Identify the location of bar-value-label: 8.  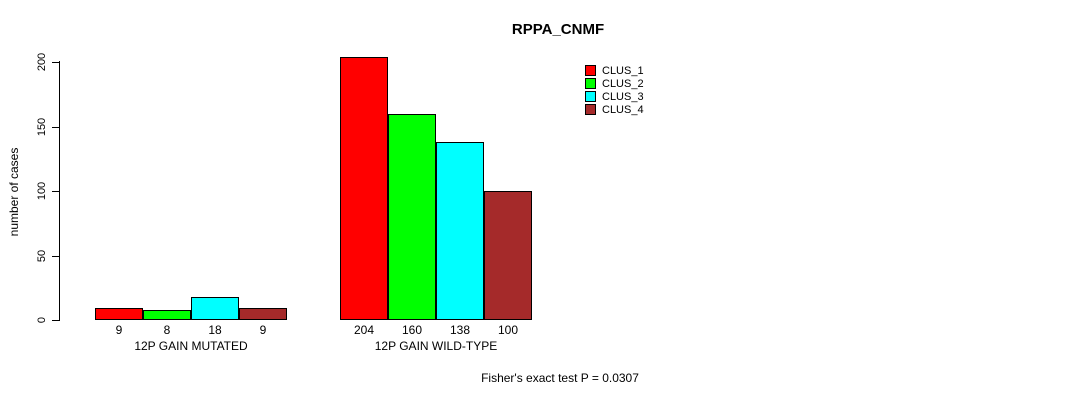
(167, 330).